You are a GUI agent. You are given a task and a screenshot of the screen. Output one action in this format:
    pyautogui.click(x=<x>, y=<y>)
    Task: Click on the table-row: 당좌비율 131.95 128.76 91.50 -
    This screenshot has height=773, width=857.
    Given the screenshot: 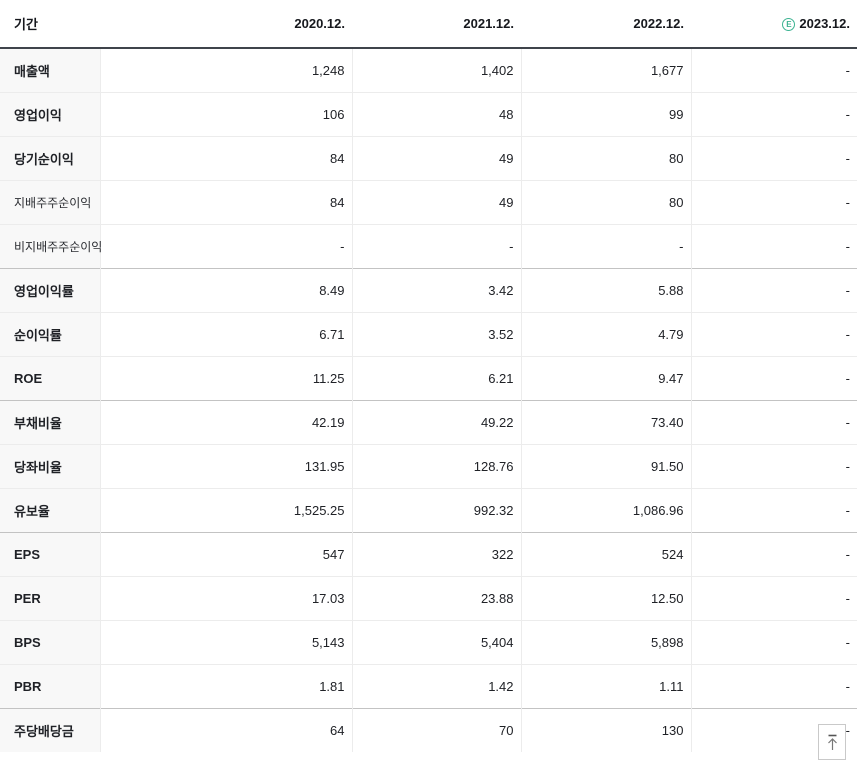 What is the action you would take?
    pyautogui.click(x=428, y=466)
    